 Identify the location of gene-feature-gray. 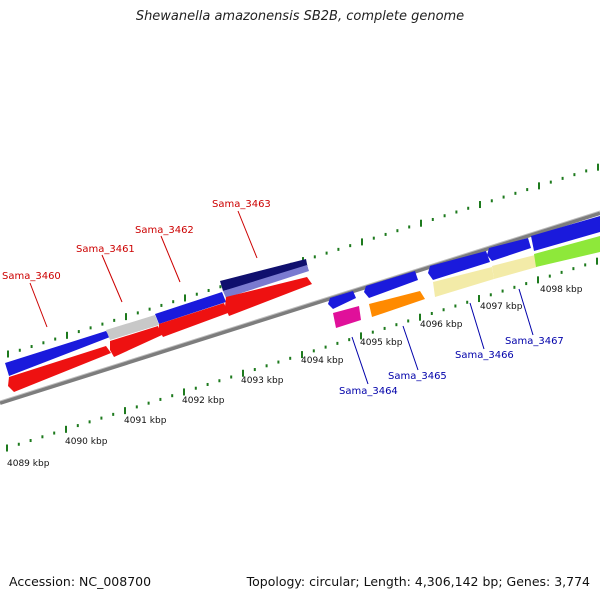
(132, 327).